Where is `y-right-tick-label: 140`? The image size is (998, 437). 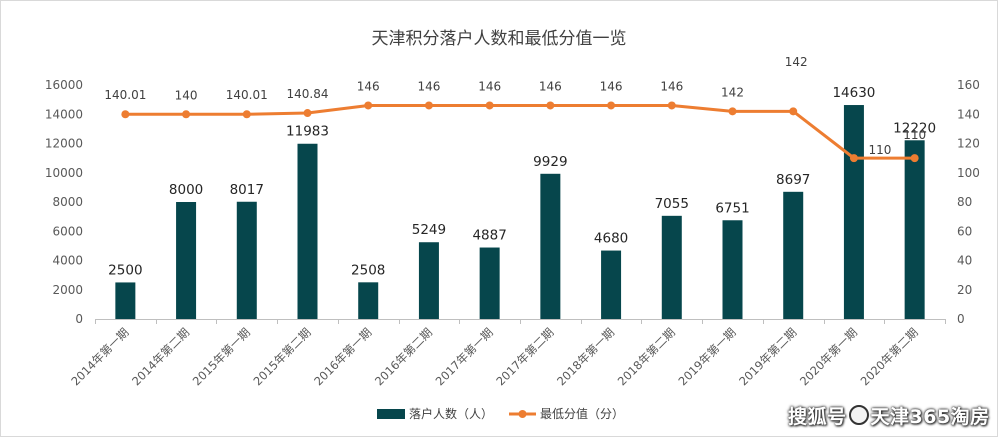 y-right-tick-label: 140 is located at coordinates (968, 114).